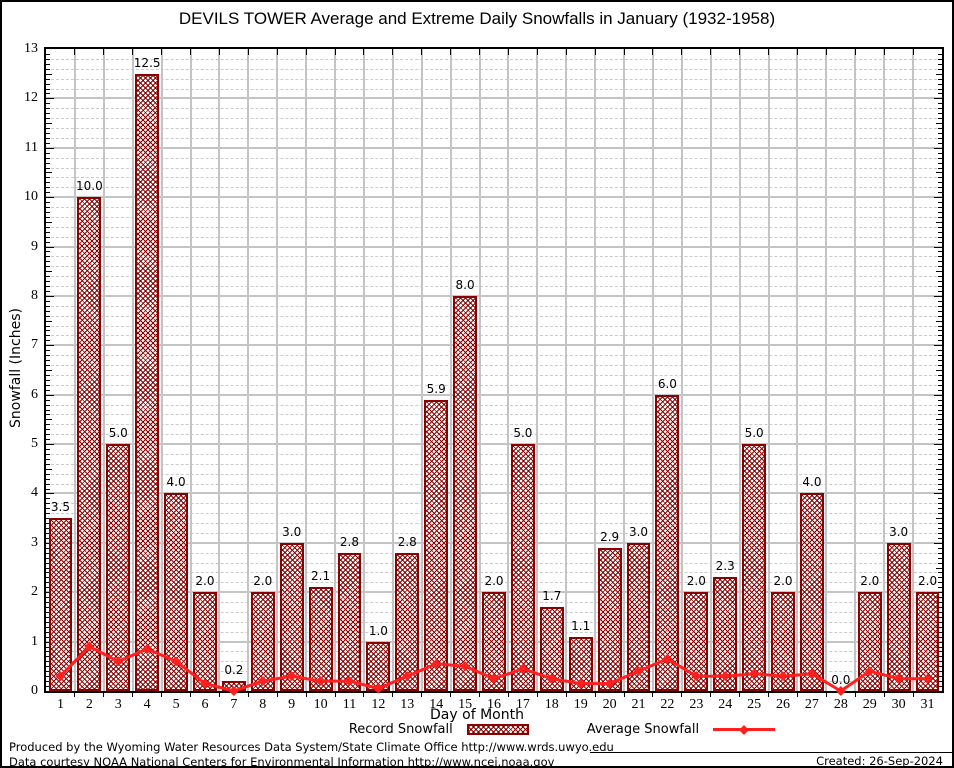  Describe the element at coordinates (407, 541) in the screenshot. I see `bar-value-label: 2.8` at that location.